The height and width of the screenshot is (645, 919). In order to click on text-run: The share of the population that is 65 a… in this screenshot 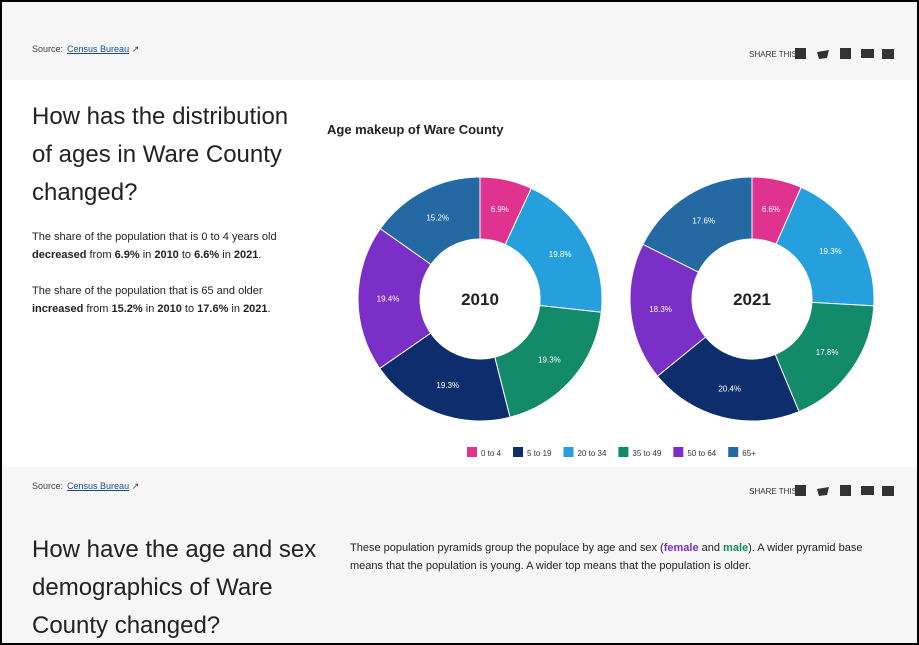, I will do `click(147, 291)`.